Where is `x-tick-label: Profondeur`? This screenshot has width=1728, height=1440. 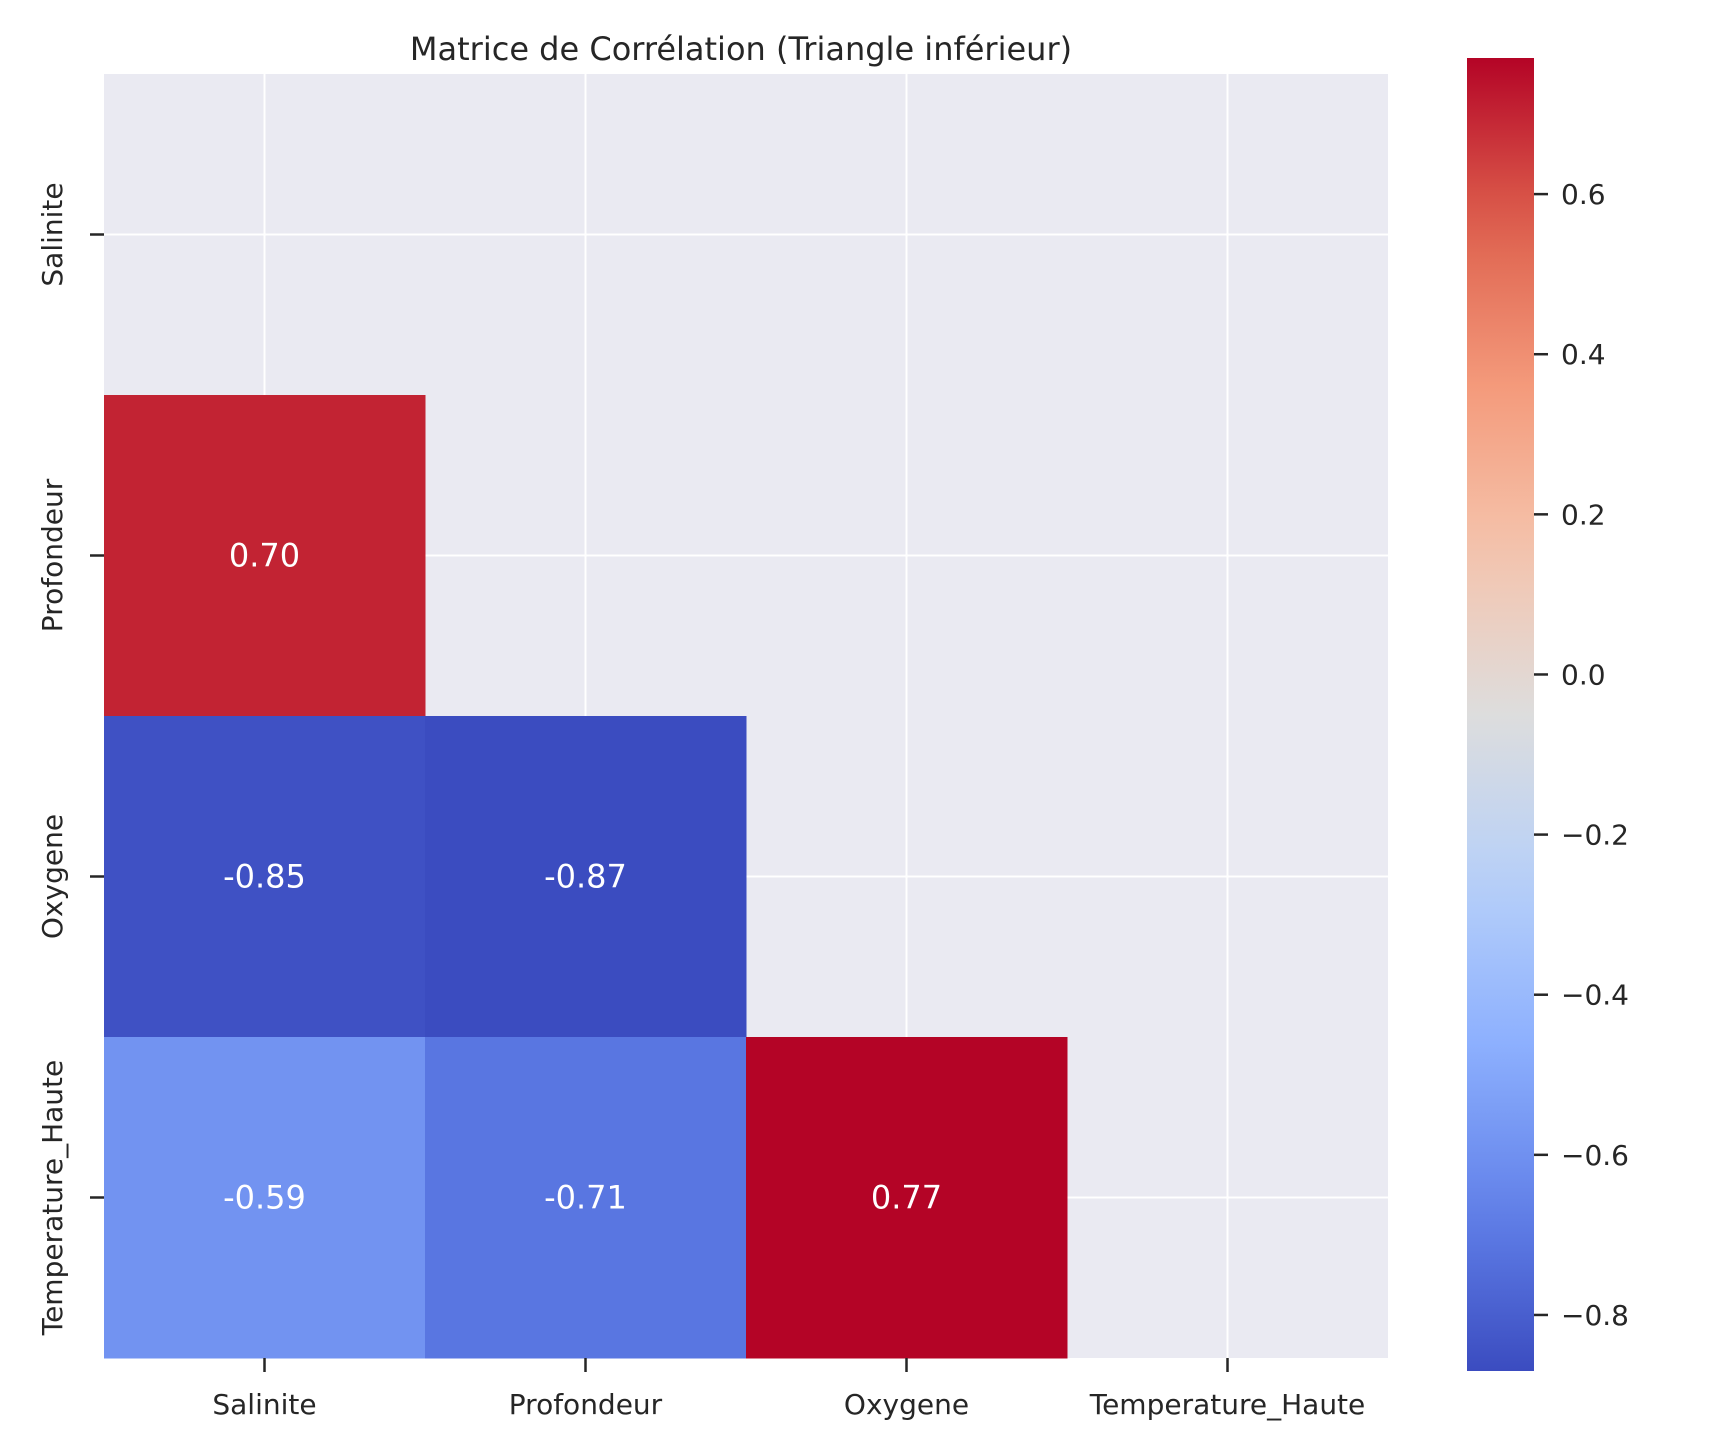
x-tick-label: Profondeur is located at coordinates (586, 1404).